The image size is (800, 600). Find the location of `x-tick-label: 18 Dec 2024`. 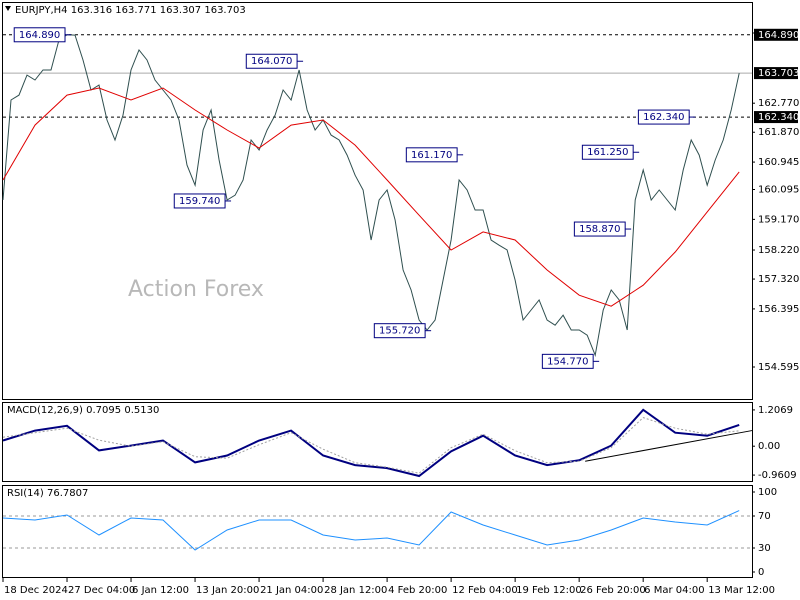

x-tick-label: 18 Dec 2024 is located at coordinates (36, 590).